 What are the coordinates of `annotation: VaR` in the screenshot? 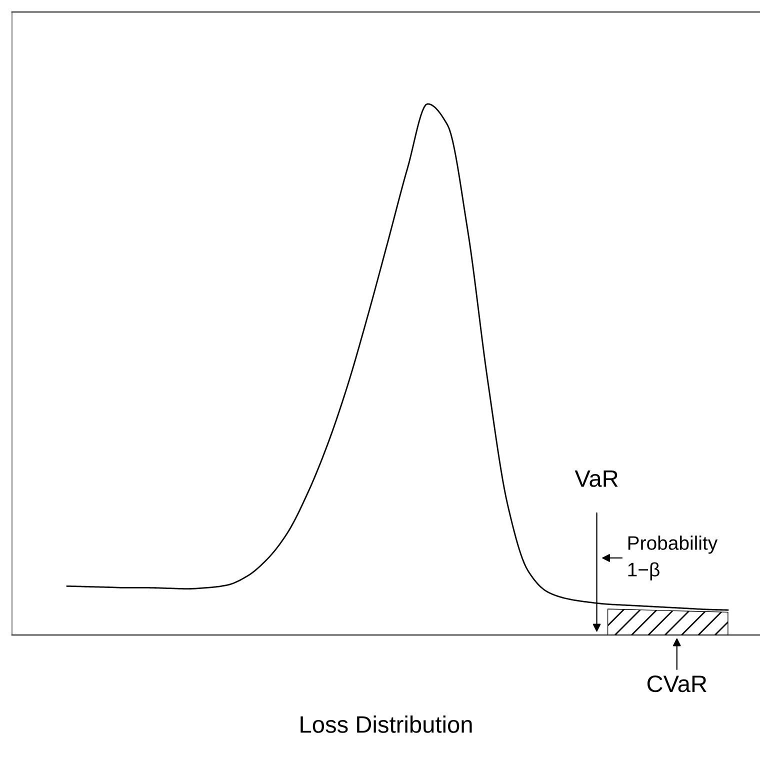 It's located at (596, 478).